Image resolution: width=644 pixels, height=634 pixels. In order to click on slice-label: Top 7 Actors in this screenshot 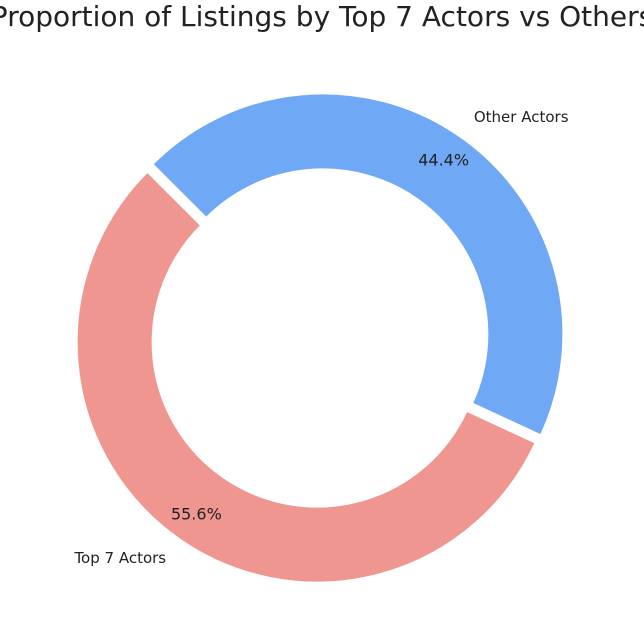, I will do `click(119, 558)`.